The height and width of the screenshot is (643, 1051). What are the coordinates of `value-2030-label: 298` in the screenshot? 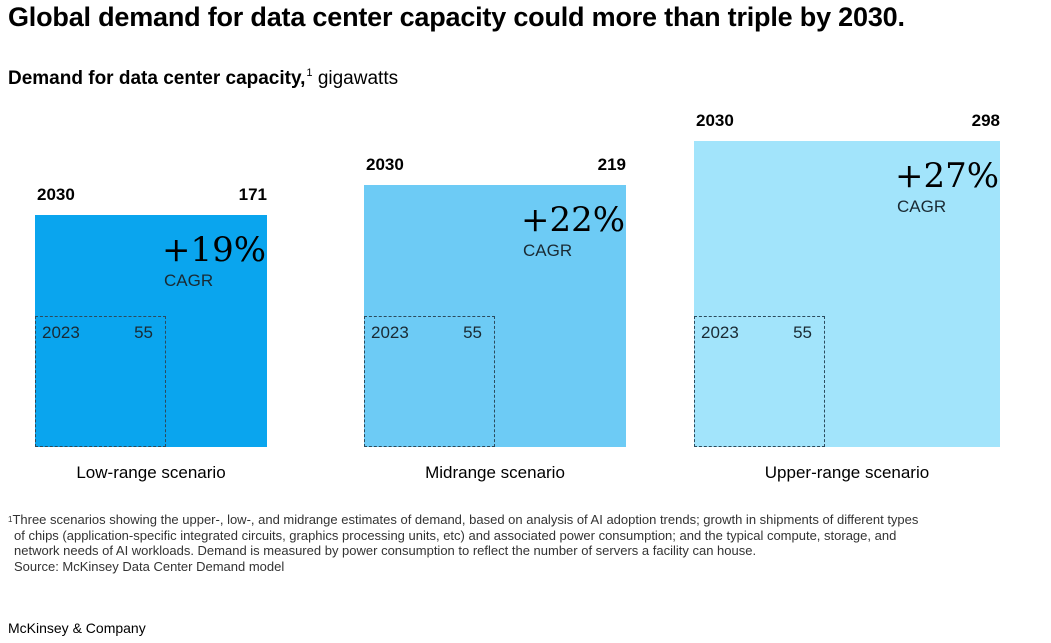 It's located at (985, 120).